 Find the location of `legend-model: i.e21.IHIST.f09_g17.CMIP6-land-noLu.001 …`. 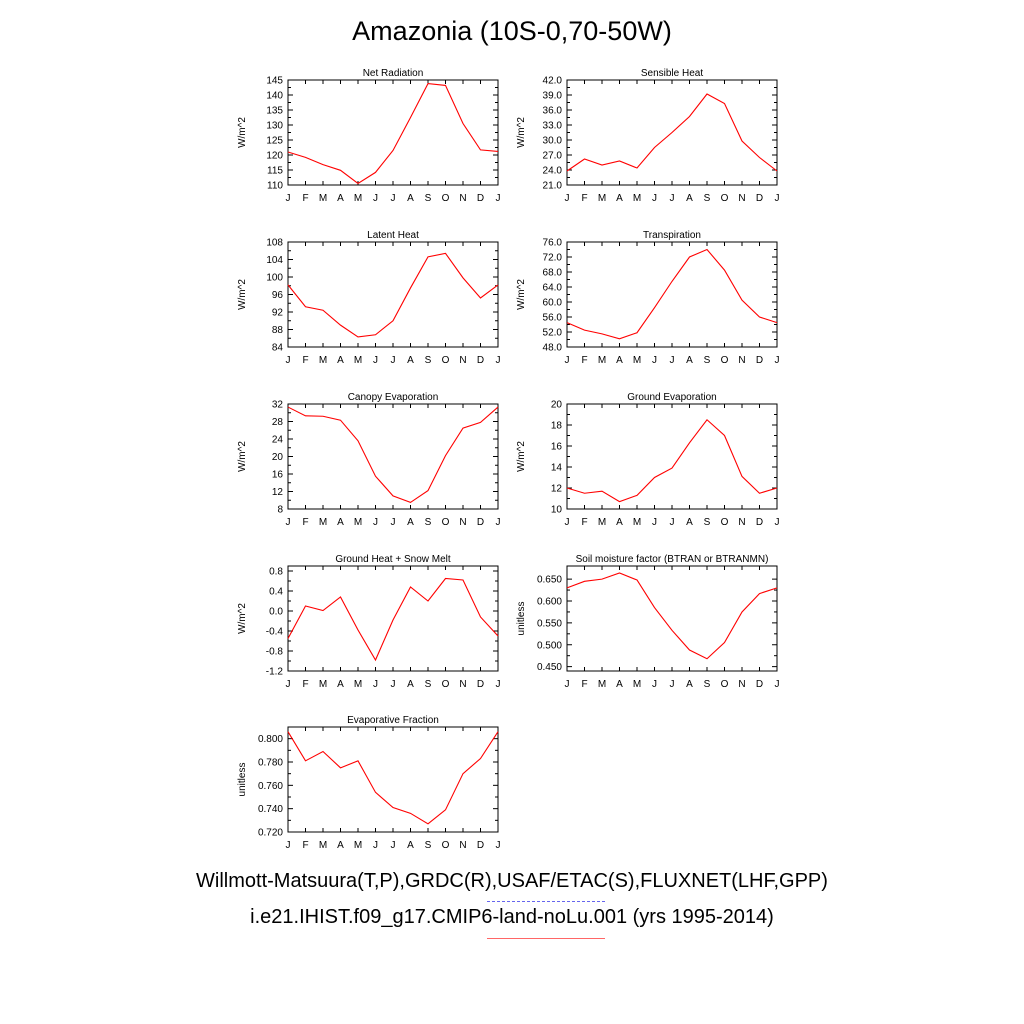

legend-model: i.e21.IHIST.f09_g17.CMIP6-land-noLu.001 … is located at coordinates (512, 917).